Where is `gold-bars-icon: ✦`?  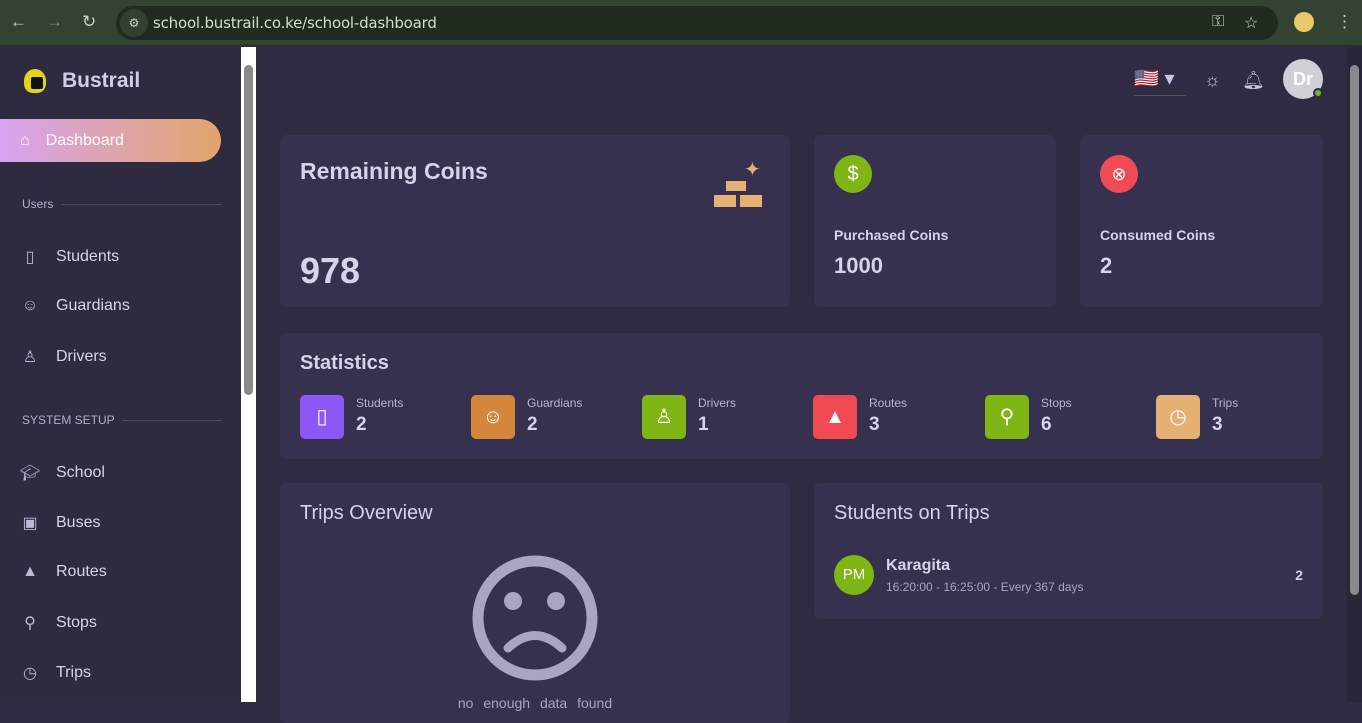 gold-bars-icon: ✦ is located at coordinates (739, 186).